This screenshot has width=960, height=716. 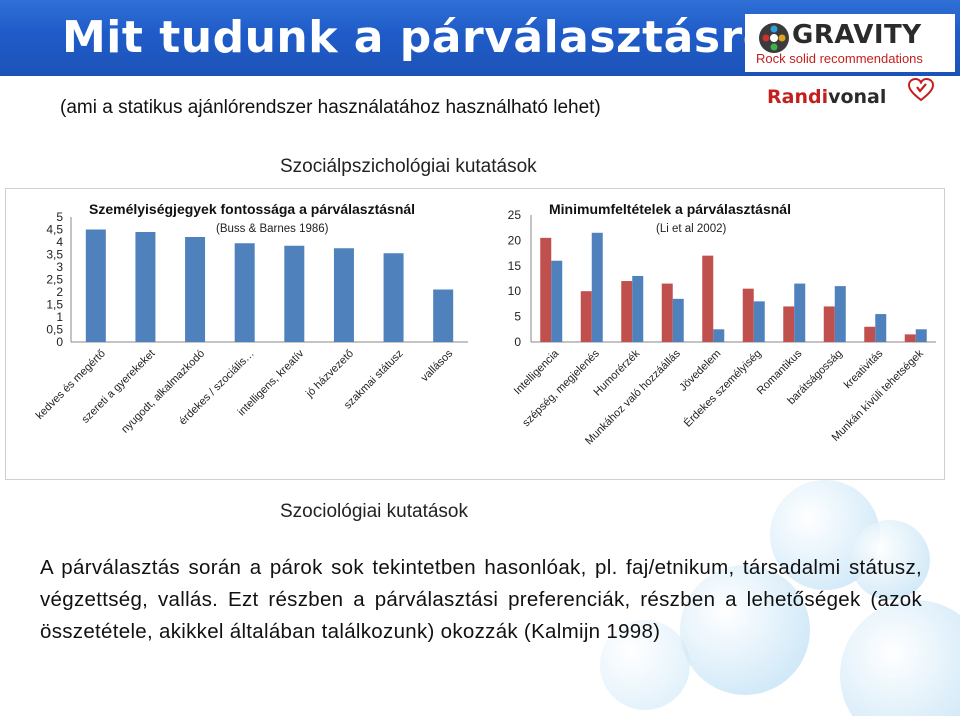 I want to click on decorative-bubbles, so click(x=760, y=593).